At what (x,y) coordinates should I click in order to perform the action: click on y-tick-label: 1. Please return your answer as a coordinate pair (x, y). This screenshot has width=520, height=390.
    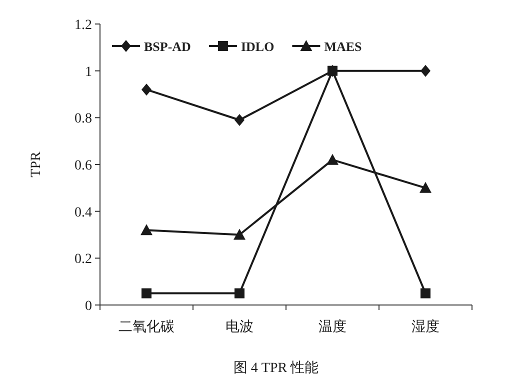
    Looking at the image, I should click on (88, 72).